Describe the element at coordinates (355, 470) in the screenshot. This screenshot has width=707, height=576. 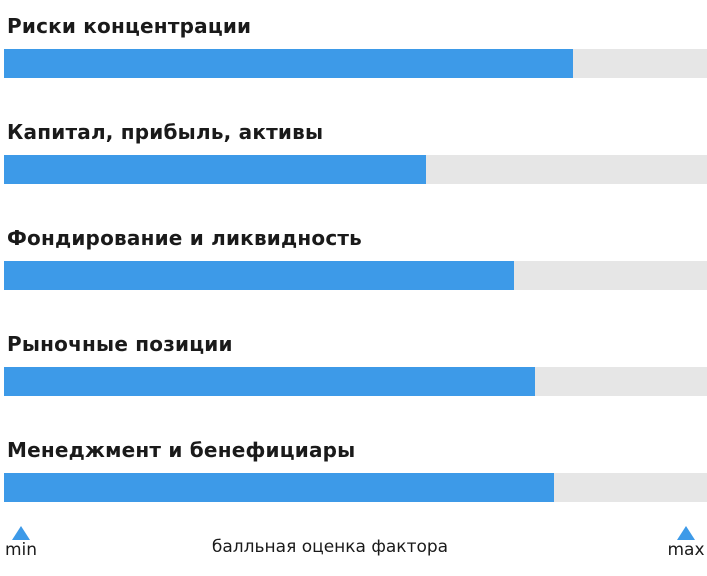
I see `factor-row: Менеджмент и бенефициары` at that location.